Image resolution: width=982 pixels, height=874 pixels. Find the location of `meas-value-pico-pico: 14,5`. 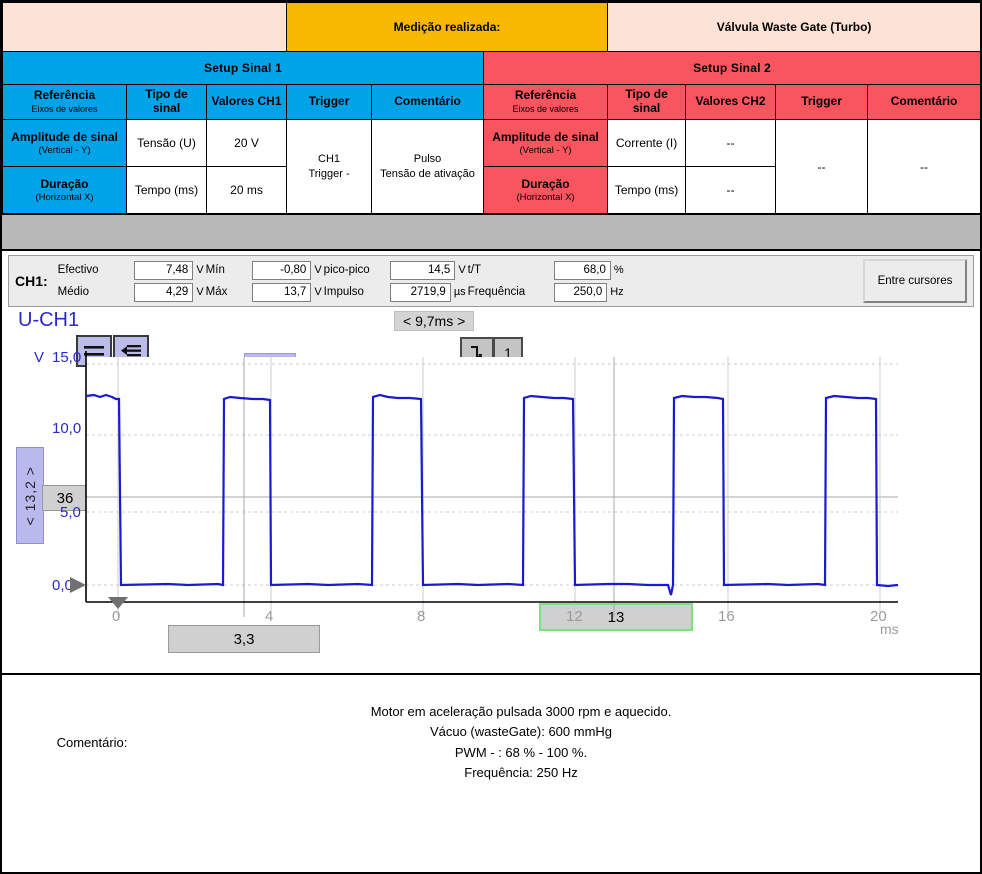

meas-value-pico-pico: 14,5 is located at coordinates (422, 270).